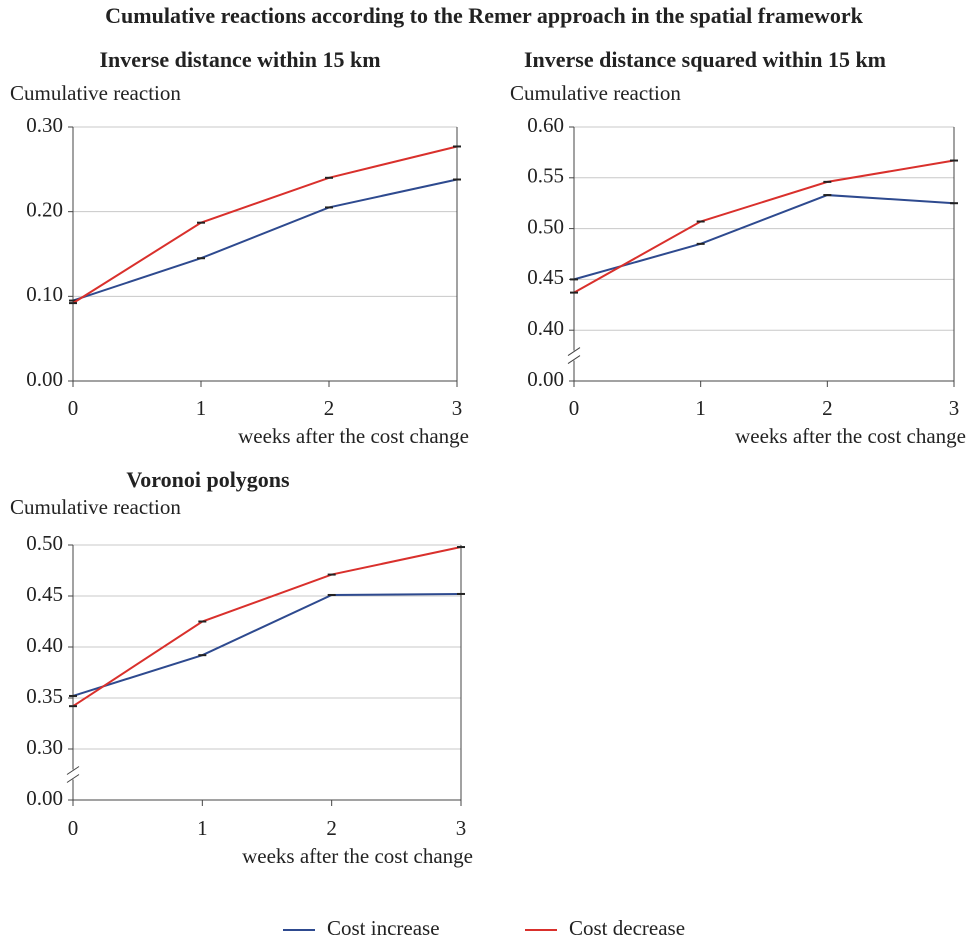 This screenshot has height=941, width=969. Describe the element at coordinates (627, 928) in the screenshot. I see `legend-label: Cost decrease` at that location.